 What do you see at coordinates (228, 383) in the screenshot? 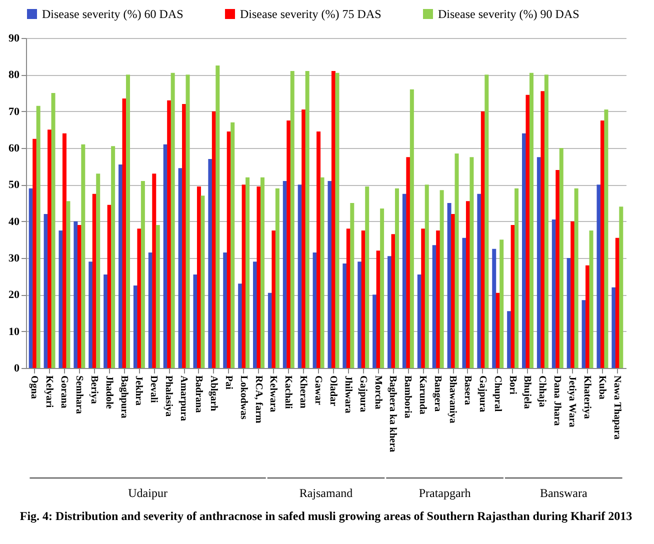
I see `x-tick-label: Pai` at bounding box center [228, 383].